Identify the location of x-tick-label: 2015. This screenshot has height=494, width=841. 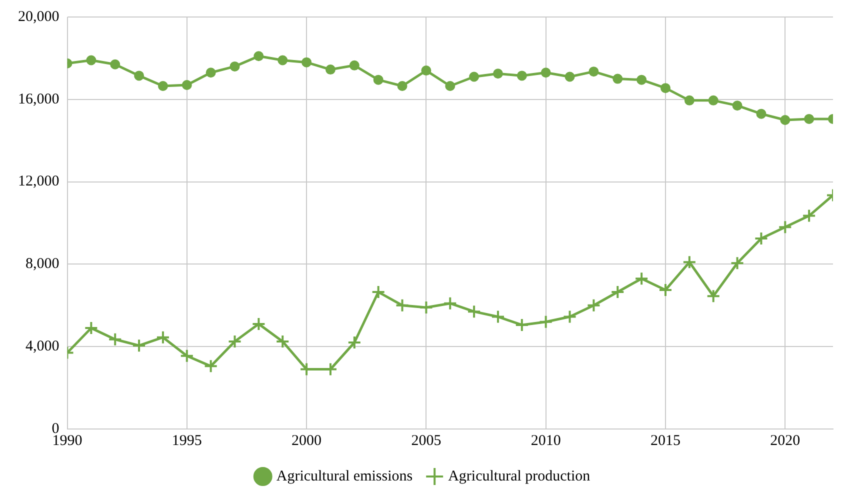
(665, 440).